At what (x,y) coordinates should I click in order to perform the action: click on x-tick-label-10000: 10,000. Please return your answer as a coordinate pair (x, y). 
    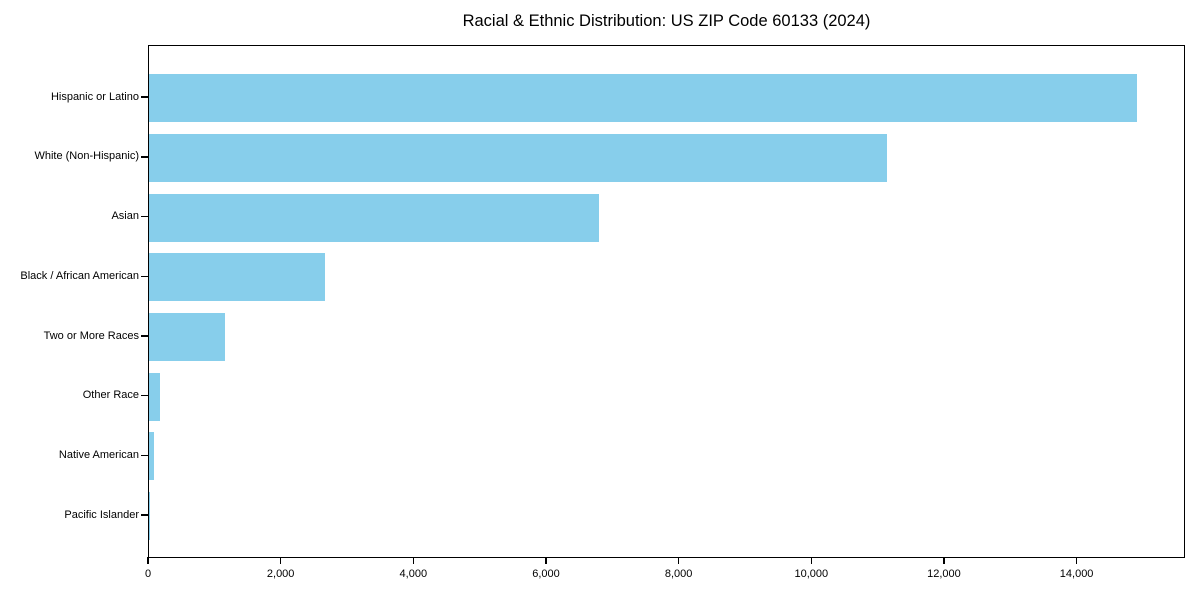
    Looking at the image, I should click on (811, 574).